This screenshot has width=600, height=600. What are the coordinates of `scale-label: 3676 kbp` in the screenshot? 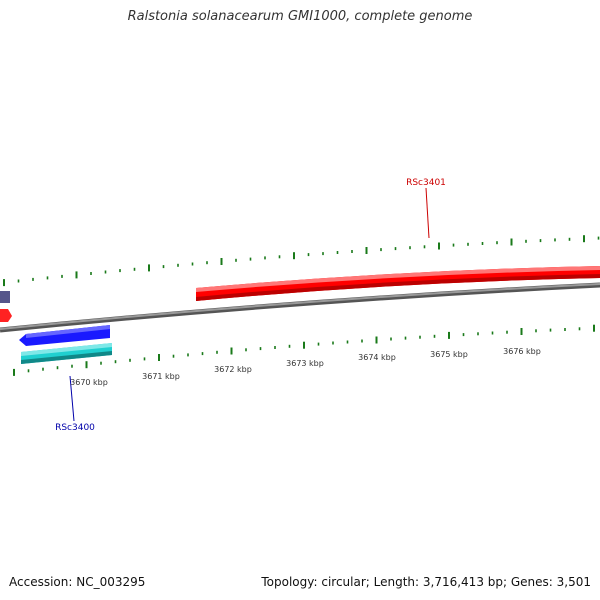 It's located at (522, 351).